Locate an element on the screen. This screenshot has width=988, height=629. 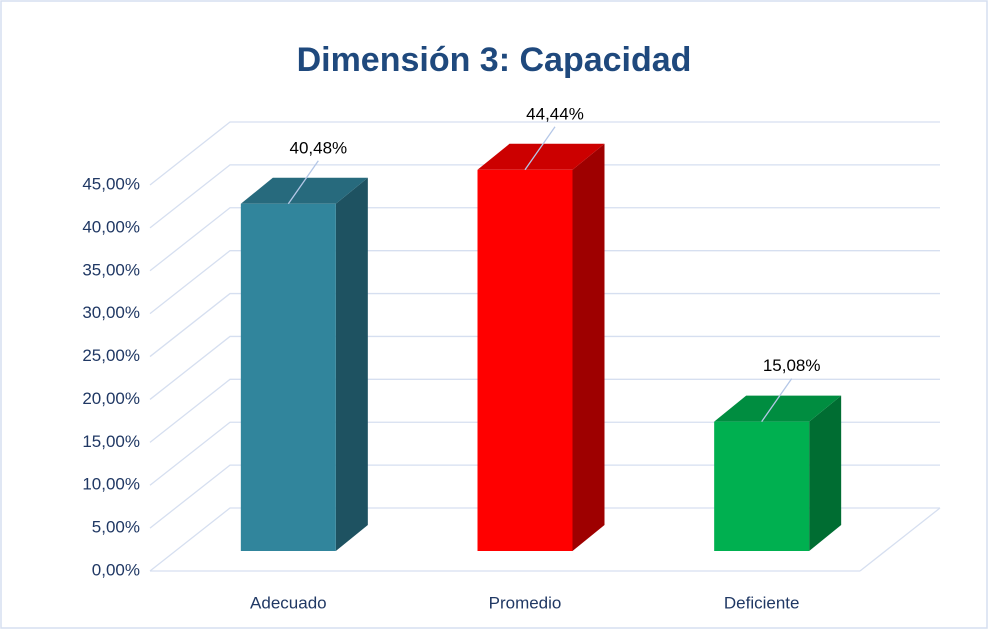
y-tick-label: 40,00% is located at coordinates (111, 226).